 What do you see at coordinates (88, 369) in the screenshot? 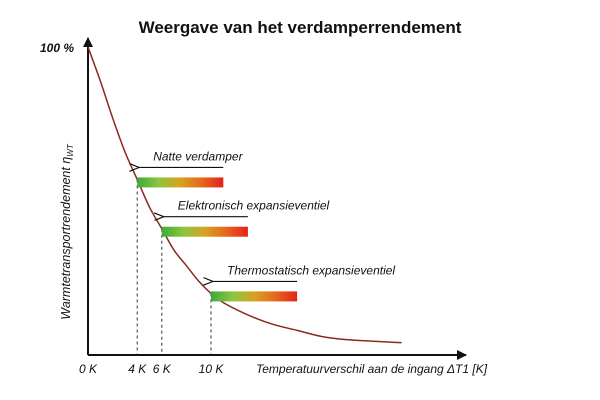
I see `x-tick-label-0: 0 K` at bounding box center [88, 369].